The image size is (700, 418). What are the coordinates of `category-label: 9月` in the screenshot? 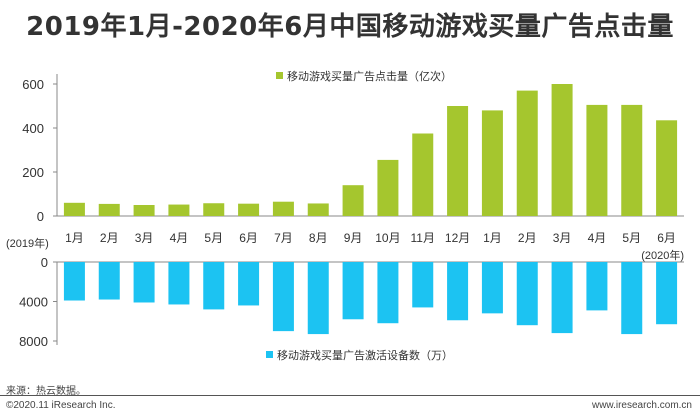 It's located at (353, 238).